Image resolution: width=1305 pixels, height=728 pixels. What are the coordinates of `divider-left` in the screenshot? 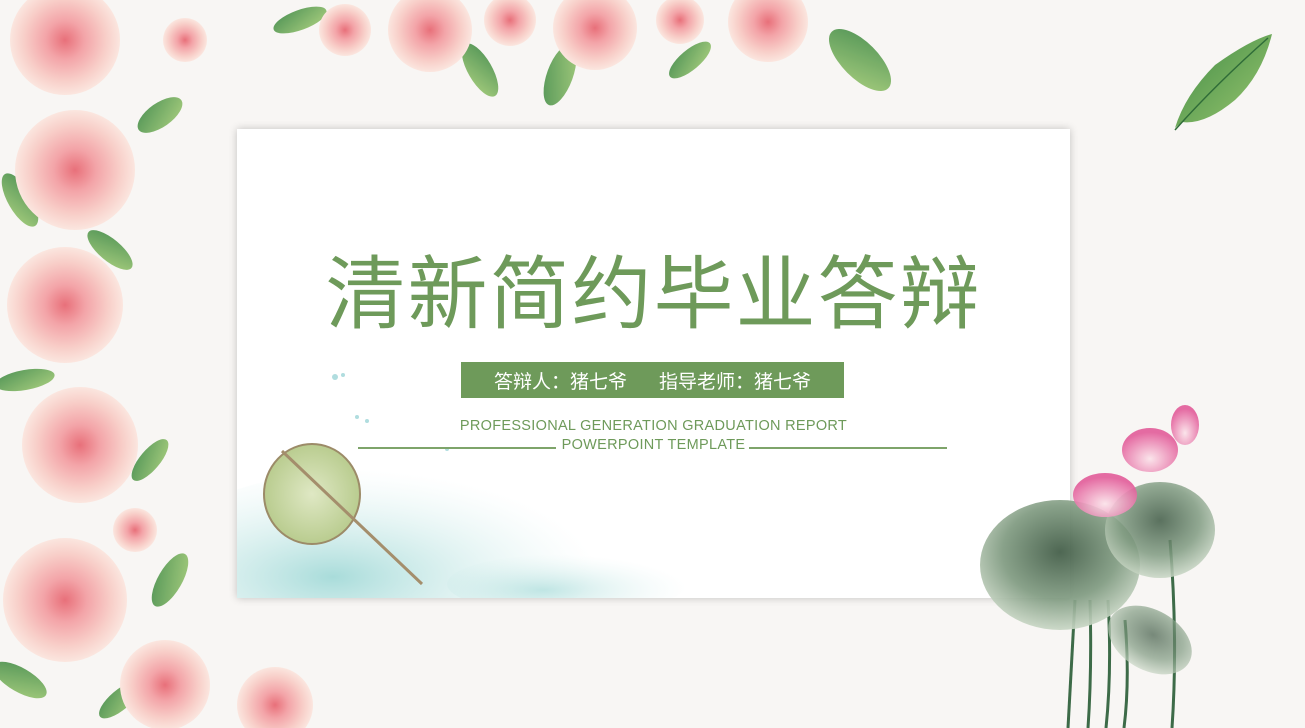 It's located at (457, 448).